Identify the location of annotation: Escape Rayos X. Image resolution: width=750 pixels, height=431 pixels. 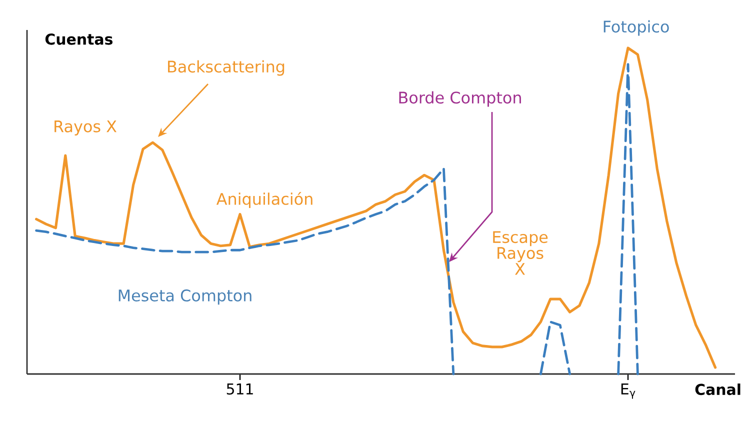
(520, 253).